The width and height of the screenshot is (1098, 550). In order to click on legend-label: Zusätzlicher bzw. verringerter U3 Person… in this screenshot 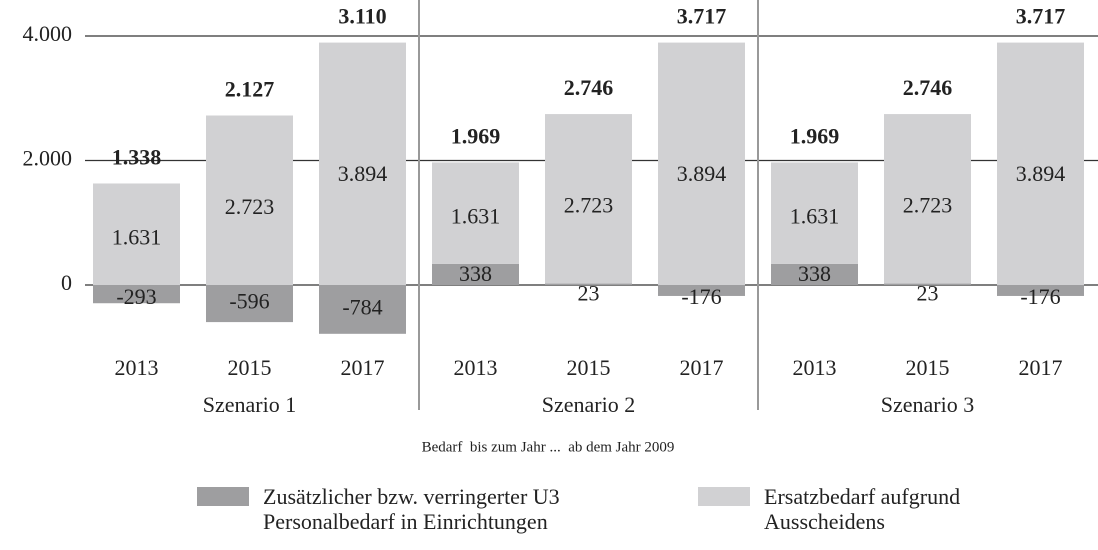, I will do `click(411, 509)`.